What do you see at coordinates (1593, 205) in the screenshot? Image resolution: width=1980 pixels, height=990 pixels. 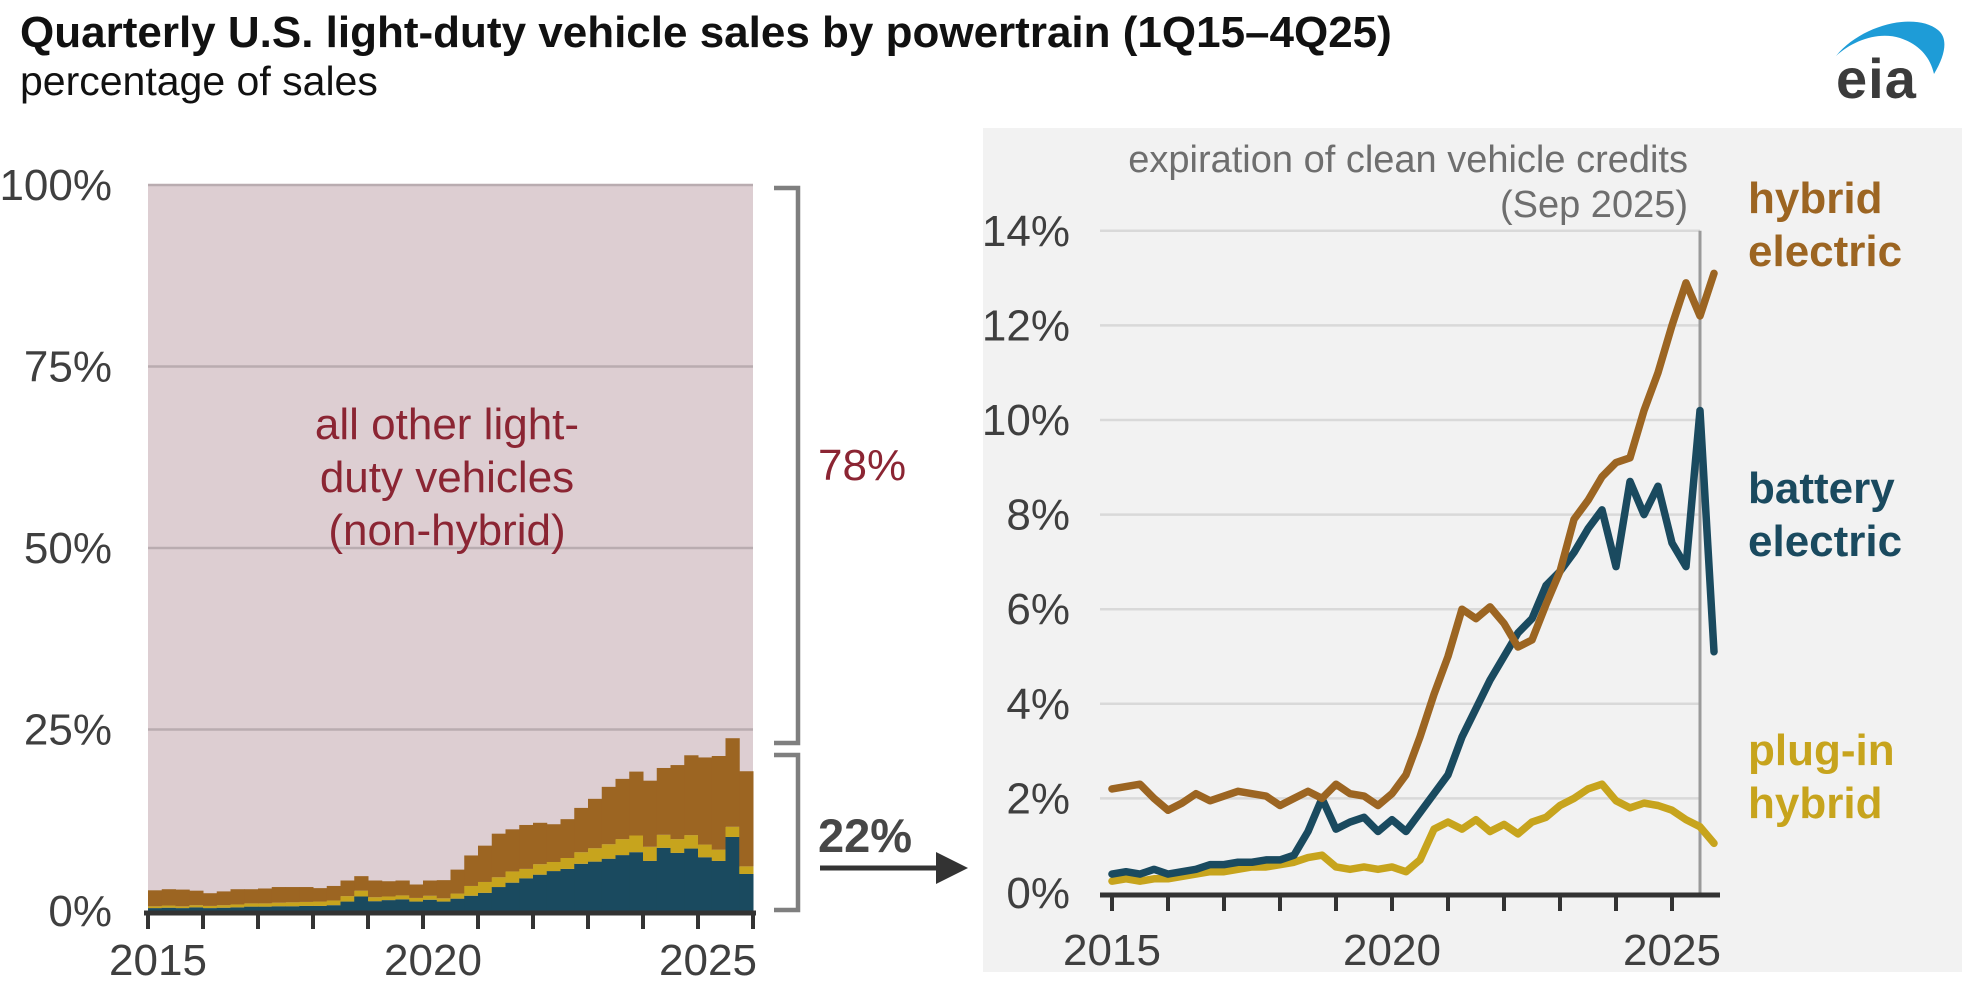 I see `event-annotation-line2: (Sep 2025)` at bounding box center [1593, 205].